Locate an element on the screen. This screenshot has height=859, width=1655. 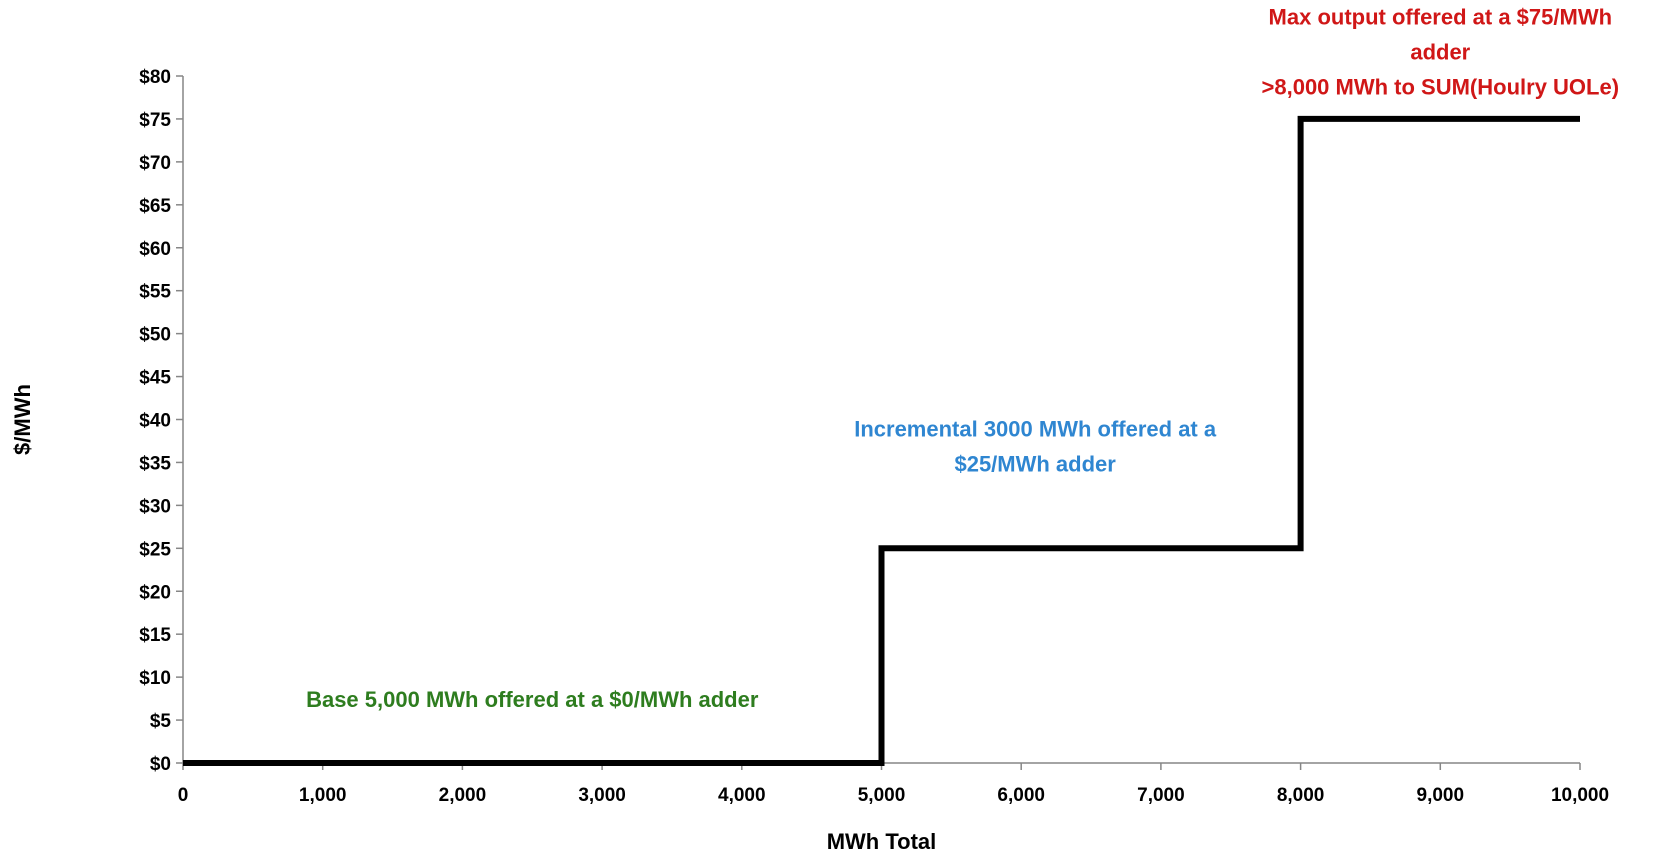
y-tick-label: $60 is located at coordinates (155, 249).